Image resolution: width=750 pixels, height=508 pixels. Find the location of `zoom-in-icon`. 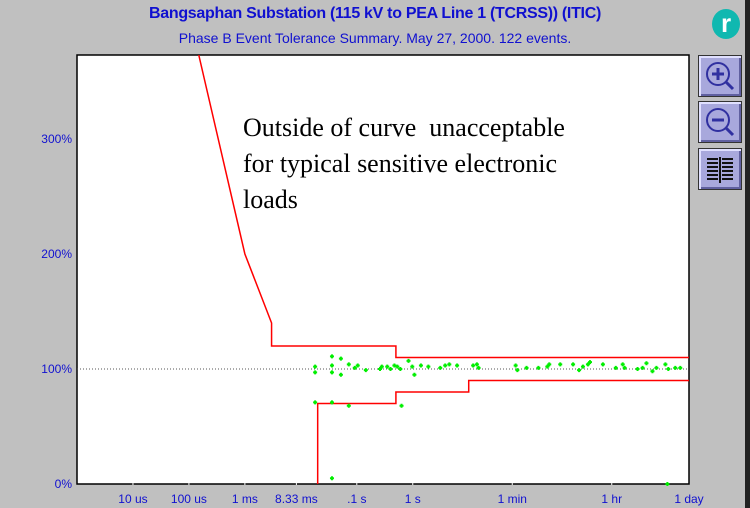

zoom-in-icon is located at coordinates (720, 76).